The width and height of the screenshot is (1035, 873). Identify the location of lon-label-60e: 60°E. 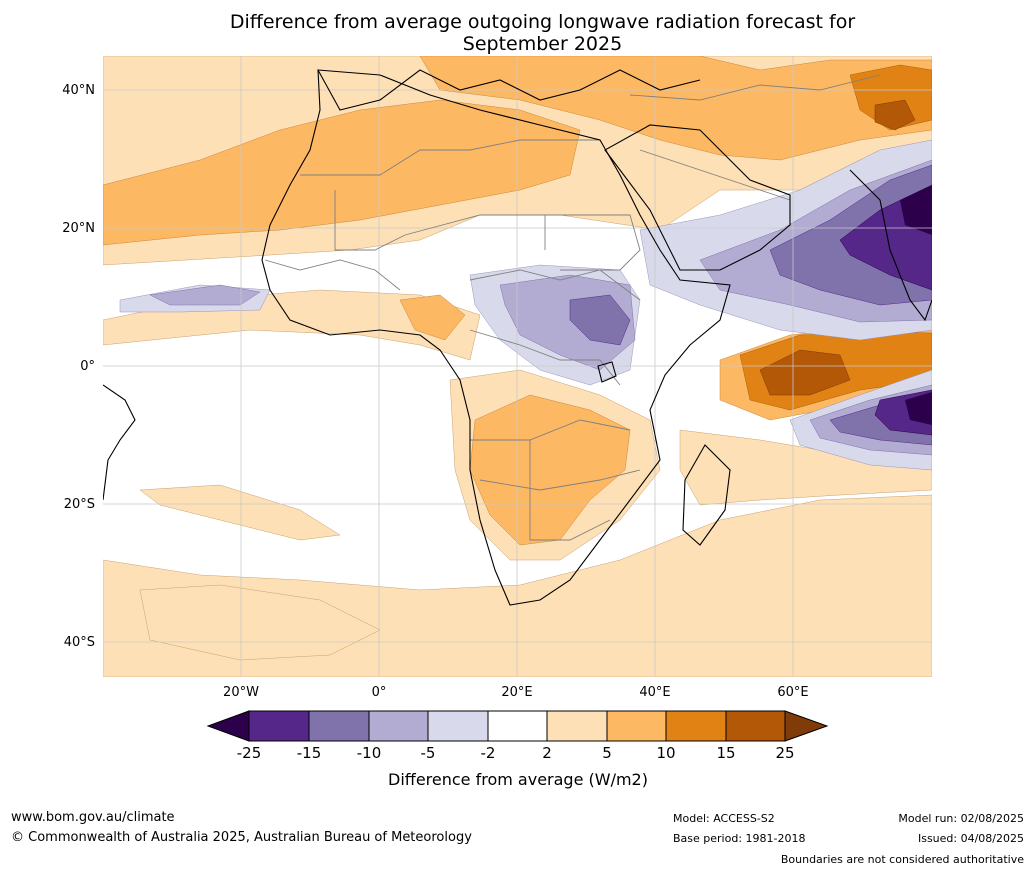
(793, 692).